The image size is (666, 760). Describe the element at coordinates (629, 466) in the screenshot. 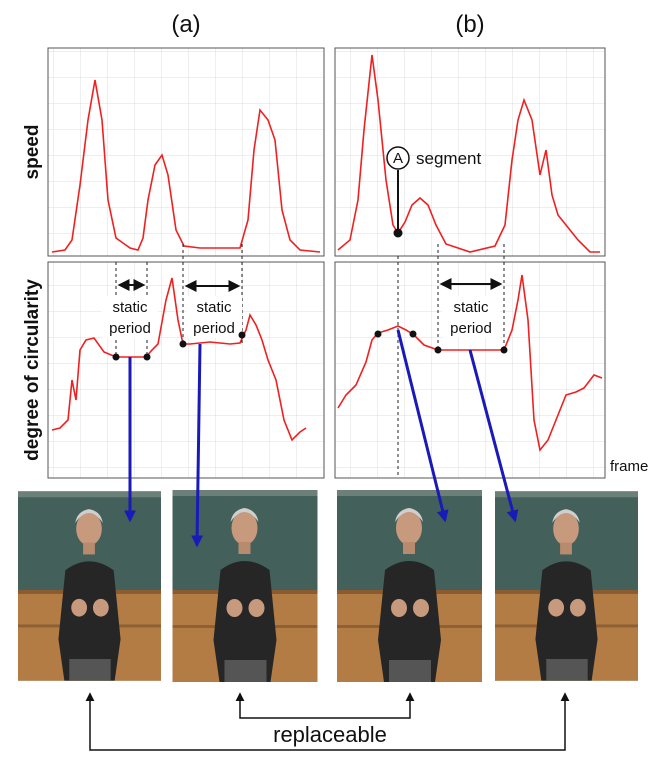

I see `axis-label: frame` at that location.